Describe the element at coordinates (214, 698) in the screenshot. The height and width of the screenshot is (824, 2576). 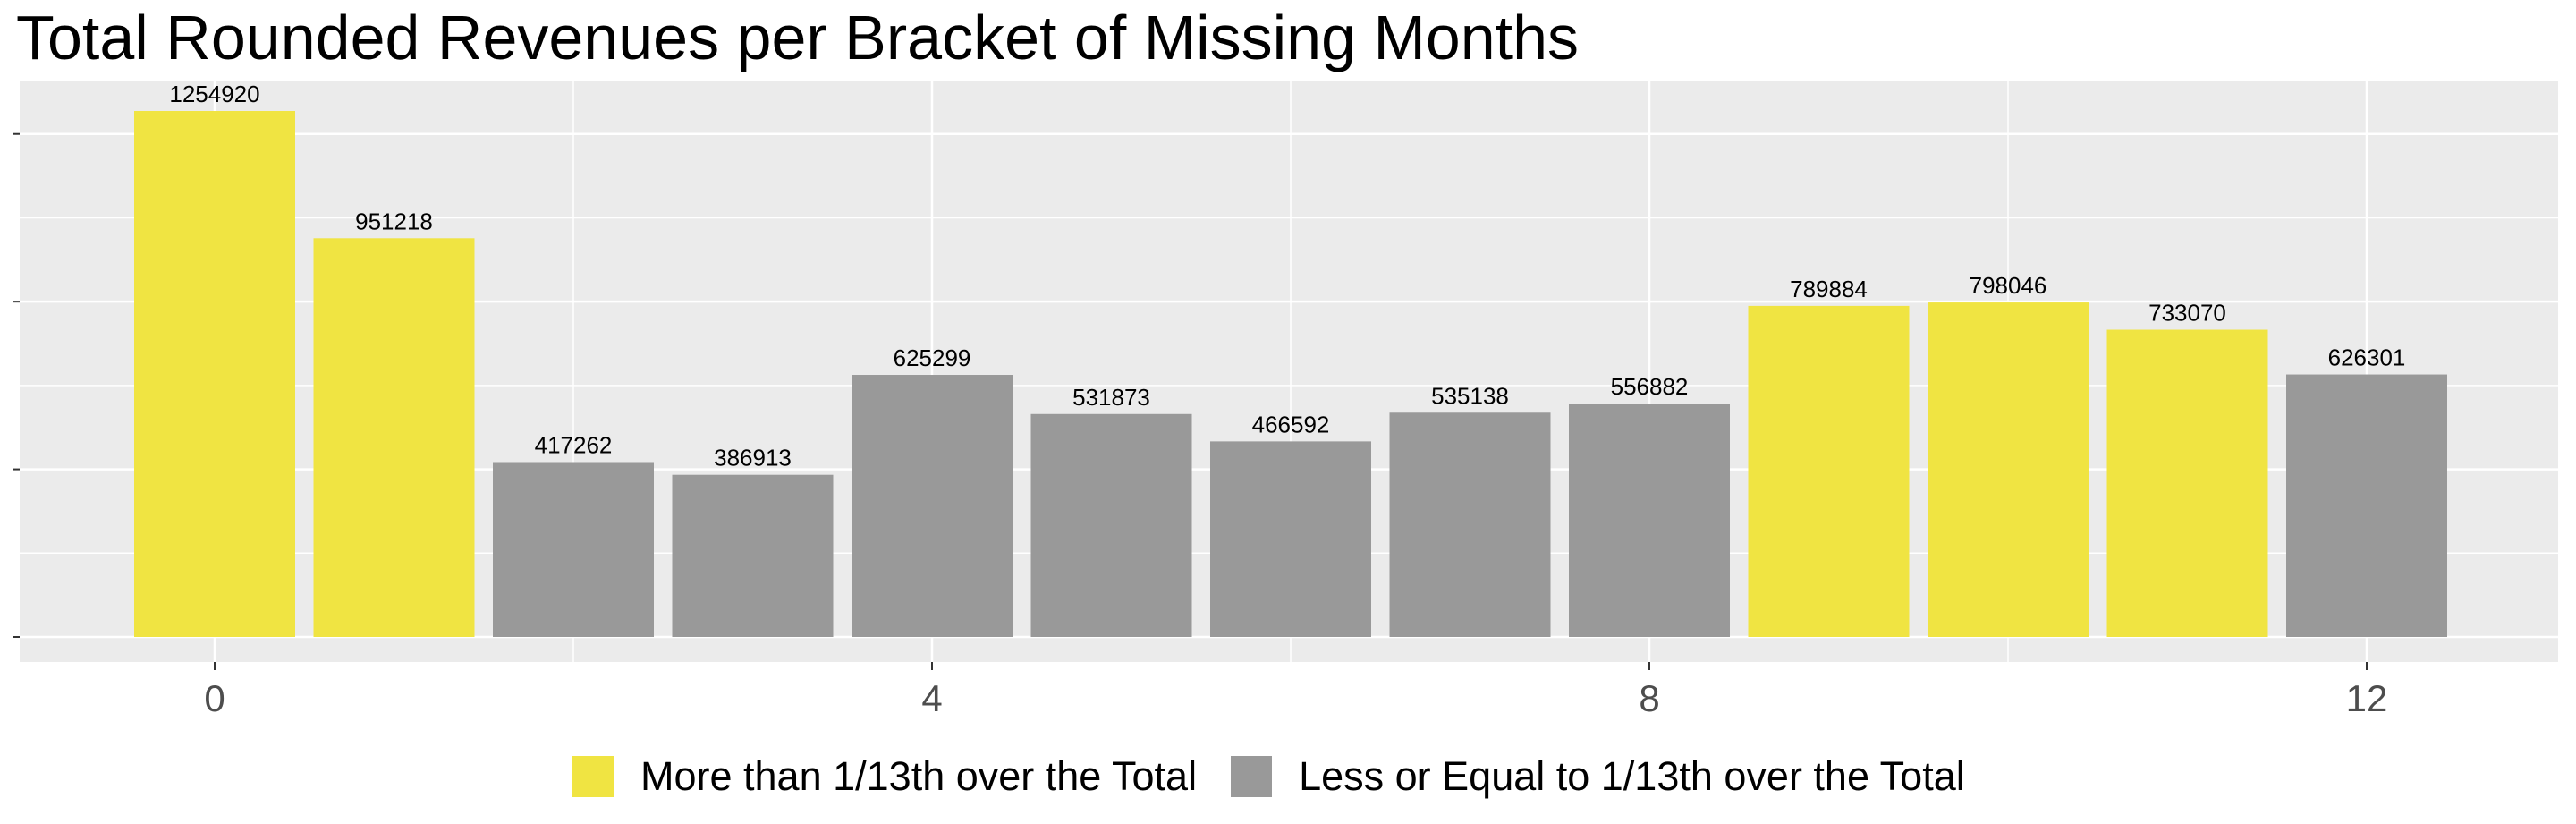
I see `x-tick-label: 0` at that location.